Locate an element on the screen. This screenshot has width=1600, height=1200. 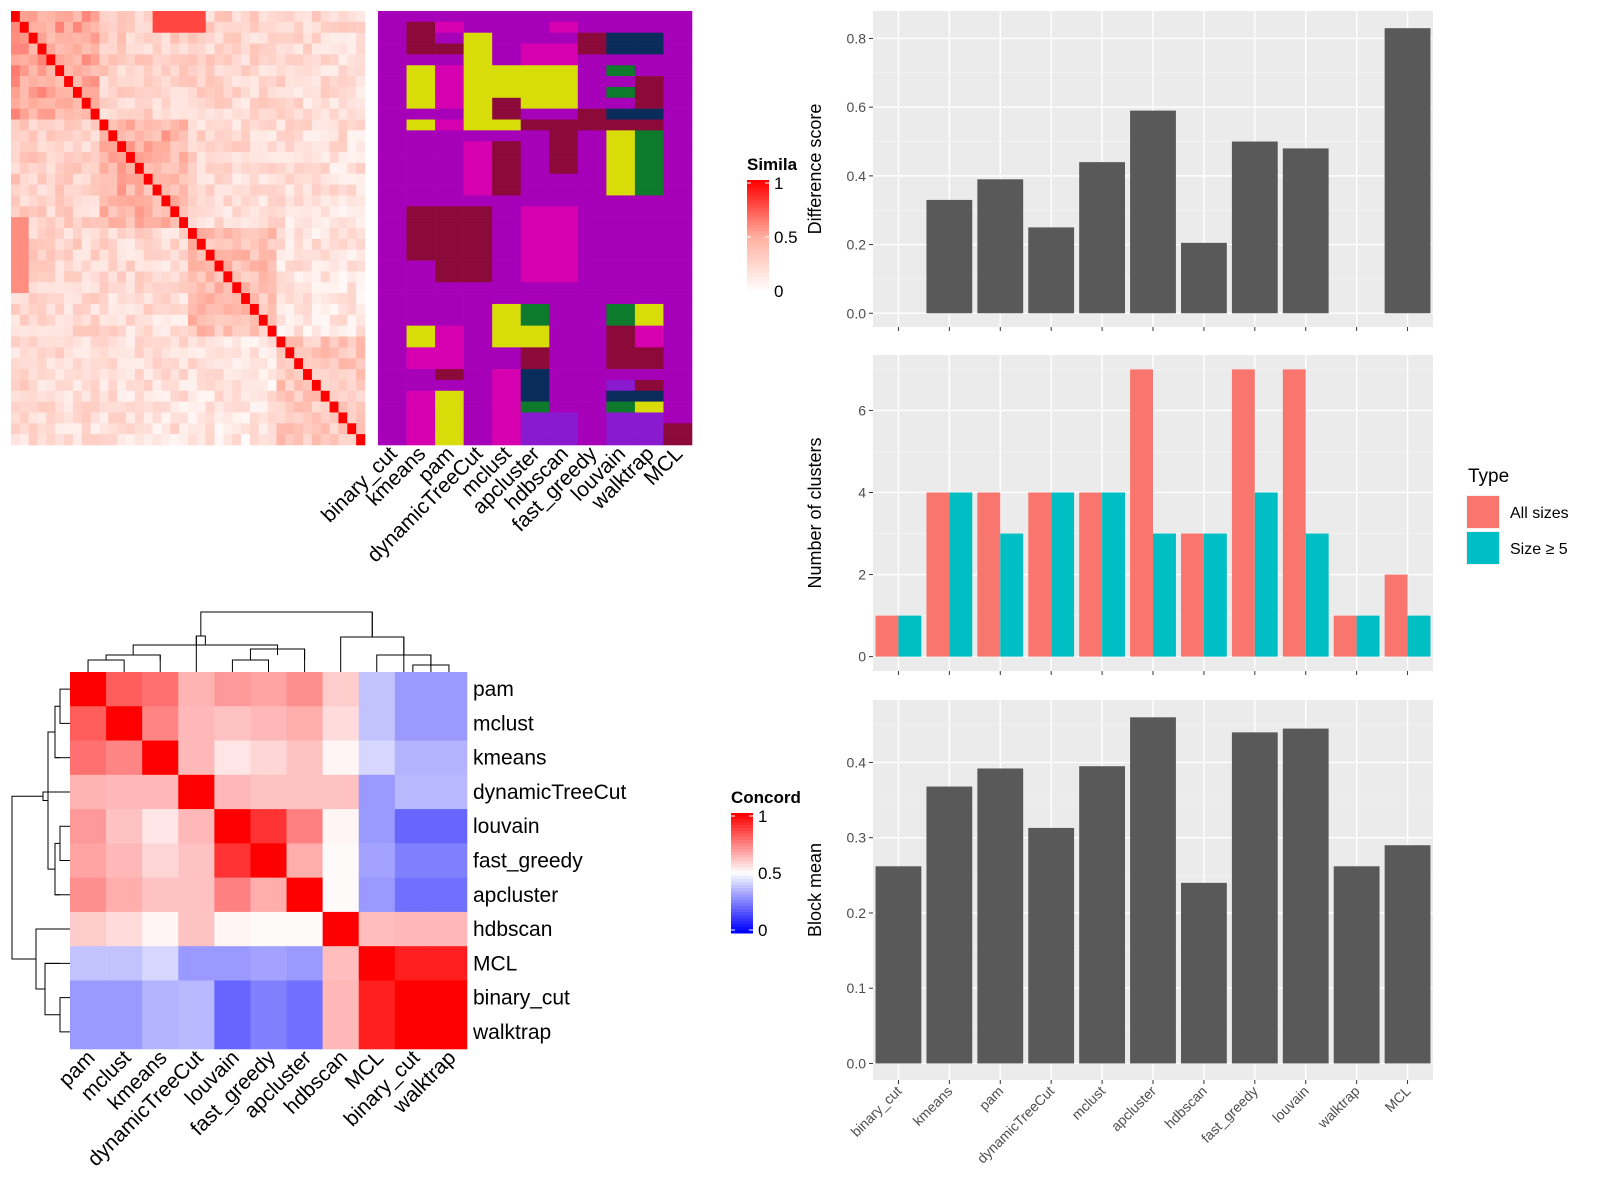
y-tick-label: 0.0 is located at coordinates (857, 313).